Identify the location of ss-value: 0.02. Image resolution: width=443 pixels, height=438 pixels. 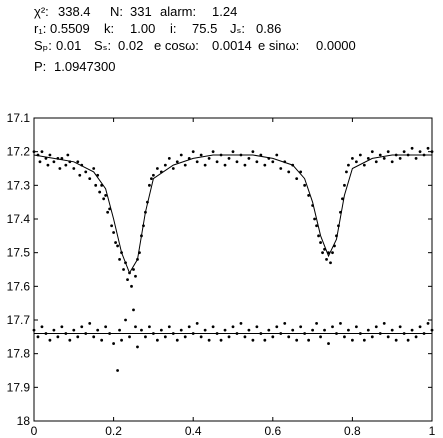
(131, 45).